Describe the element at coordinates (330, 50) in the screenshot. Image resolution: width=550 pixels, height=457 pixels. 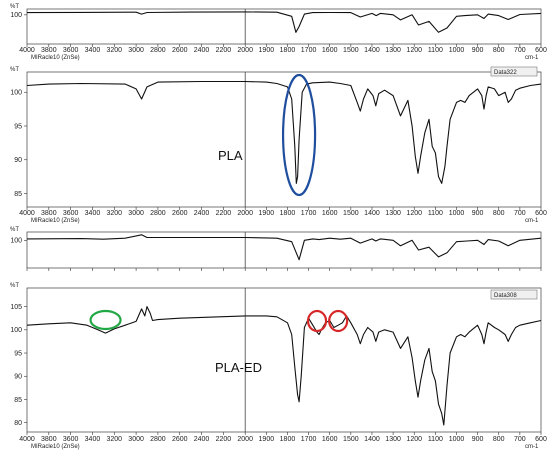
I see `x-tick-label: 1600` at that location.